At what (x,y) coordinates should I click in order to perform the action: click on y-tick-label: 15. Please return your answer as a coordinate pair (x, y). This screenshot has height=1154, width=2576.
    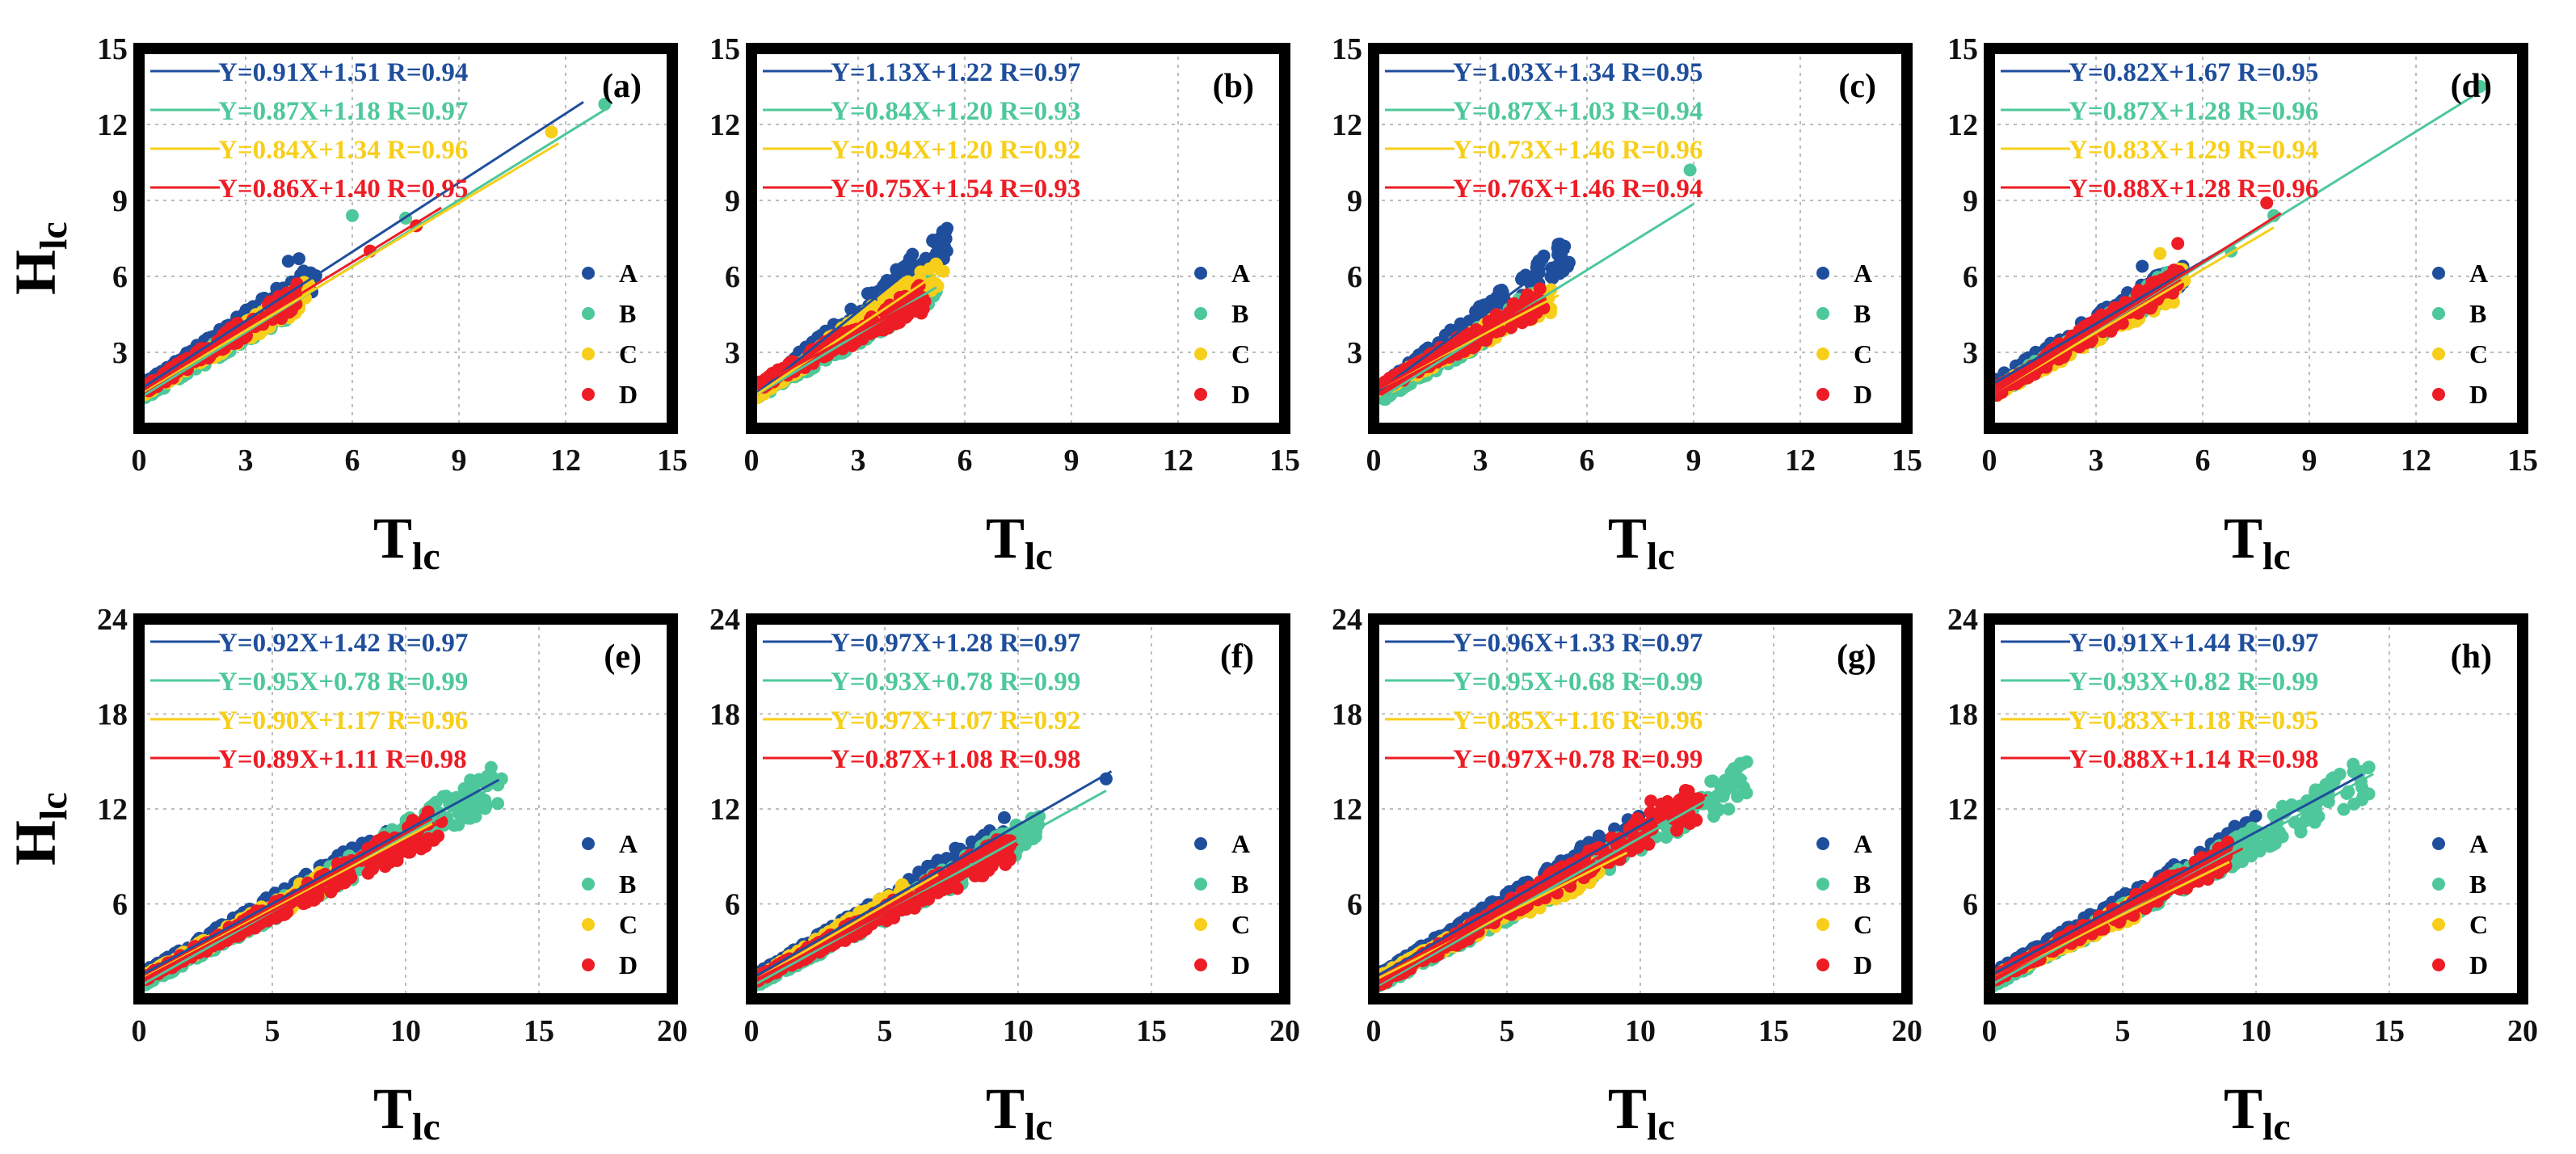
    Looking at the image, I should click on (1347, 49).